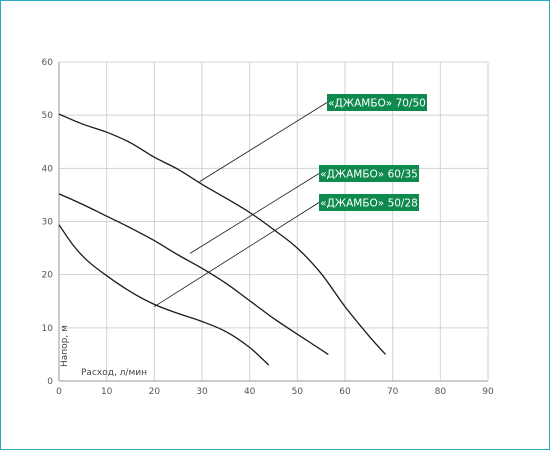  Describe the element at coordinates (202, 392) in the screenshot. I see `x-tick-label: 30` at that location.